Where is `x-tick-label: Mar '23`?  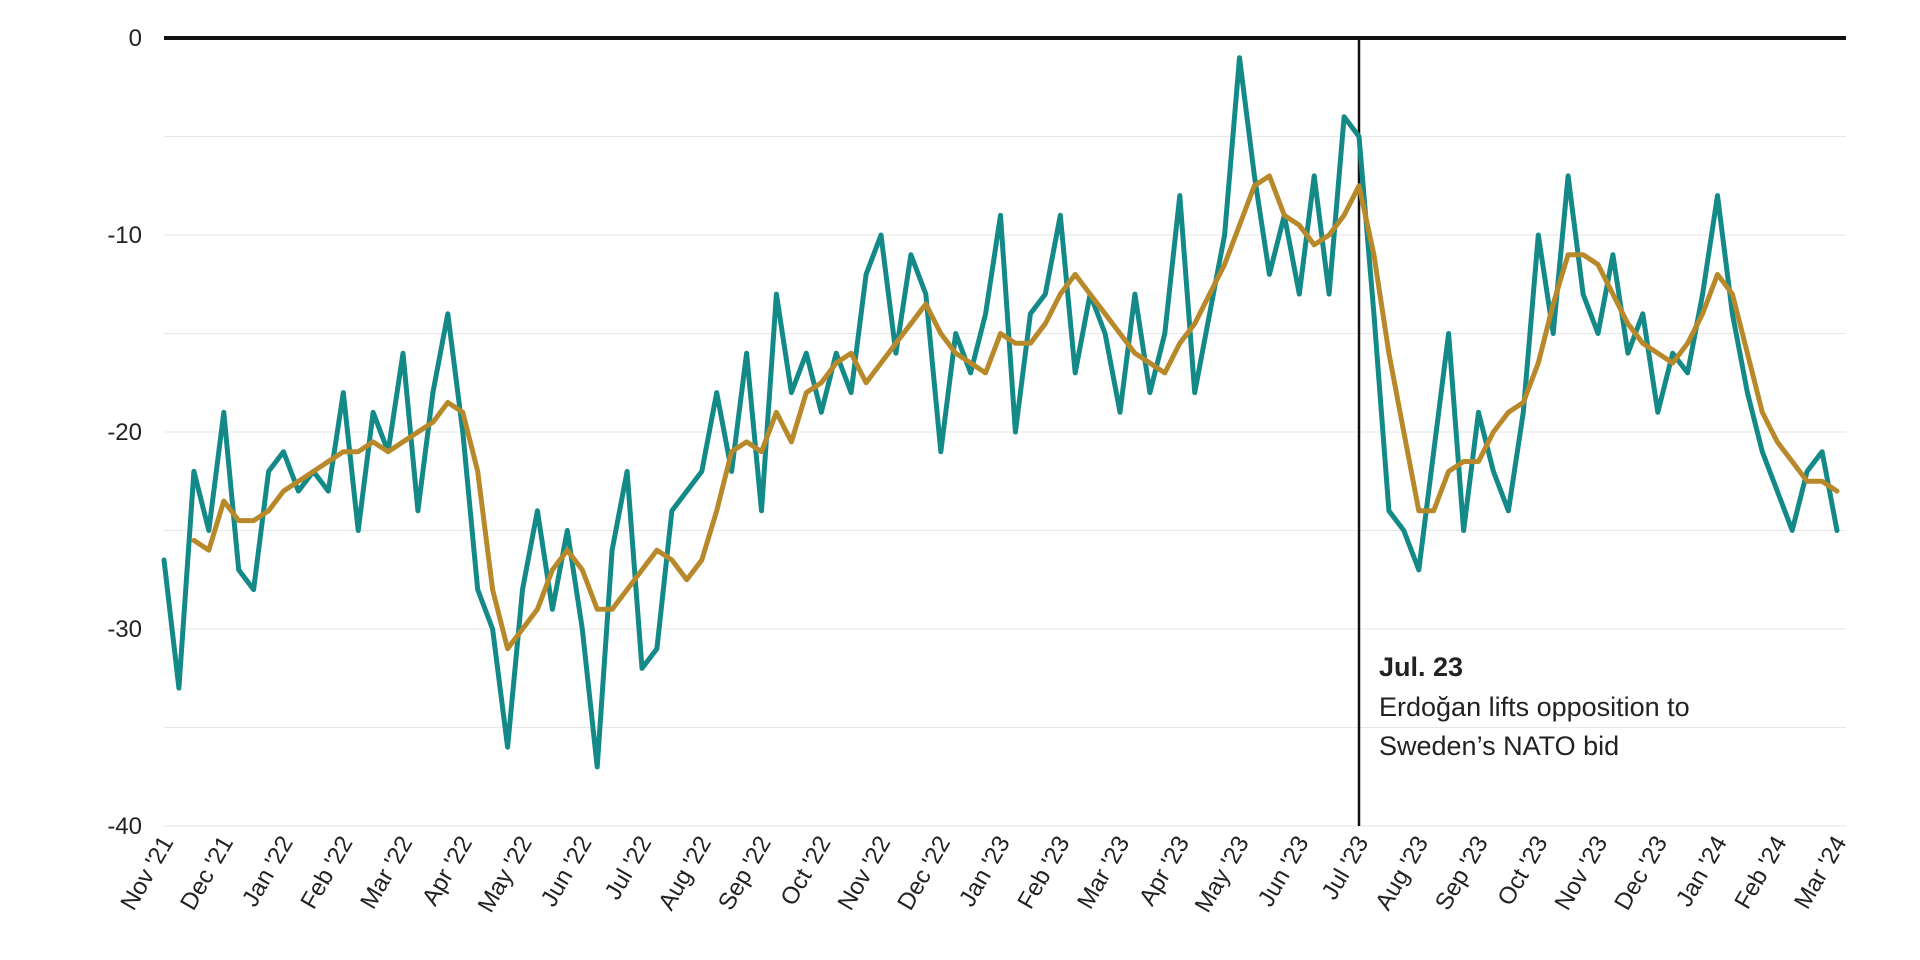
x-tick-label: Mar '23 is located at coordinates (1103, 873).